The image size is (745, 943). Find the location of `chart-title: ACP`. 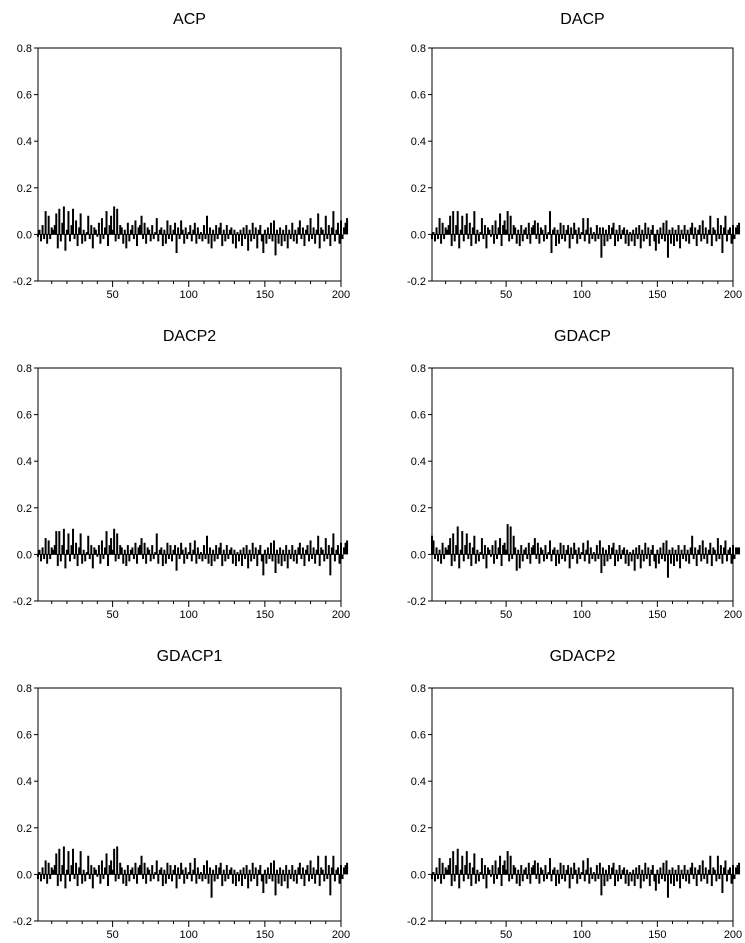

chart-title: ACP is located at coordinates (189, 19).